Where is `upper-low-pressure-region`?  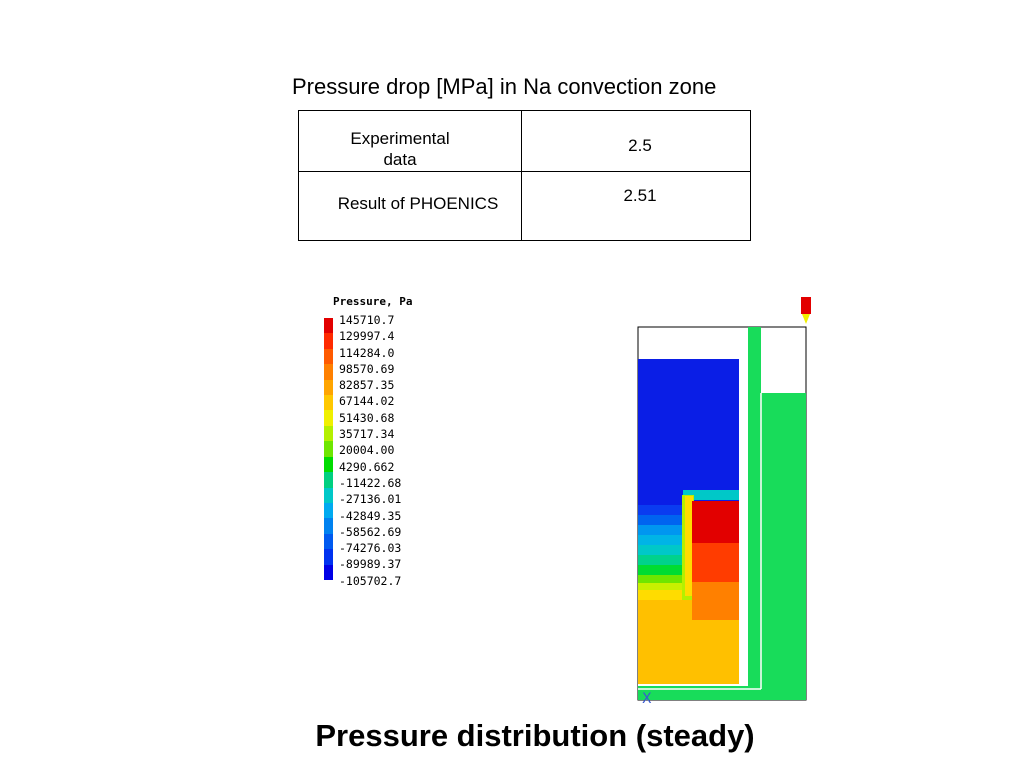 upper-low-pressure-region is located at coordinates (689, 434).